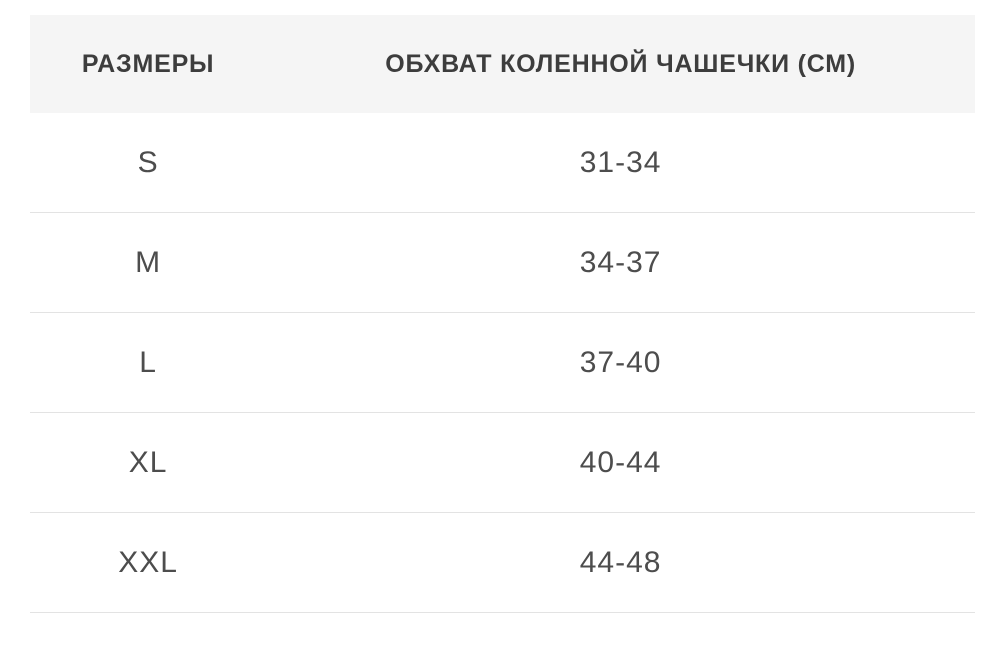 Image resolution: width=1000 pixels, height=667 pixels. Describe the element at coordinates (502, 463) in the screenshot. I see `table-row: XL 40-44` at that location.